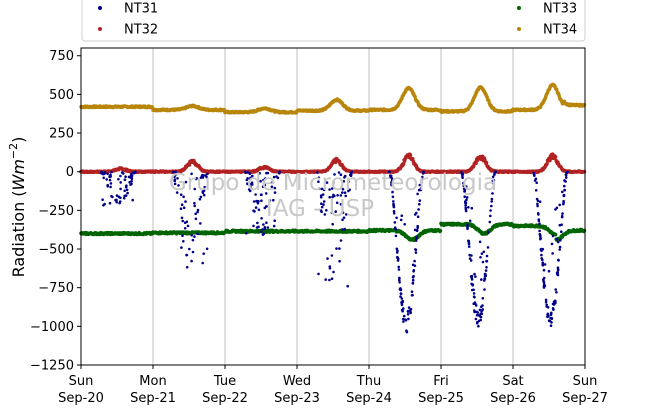  I want to click on x-tick-label-date: Sep-22, so click(225, 398).